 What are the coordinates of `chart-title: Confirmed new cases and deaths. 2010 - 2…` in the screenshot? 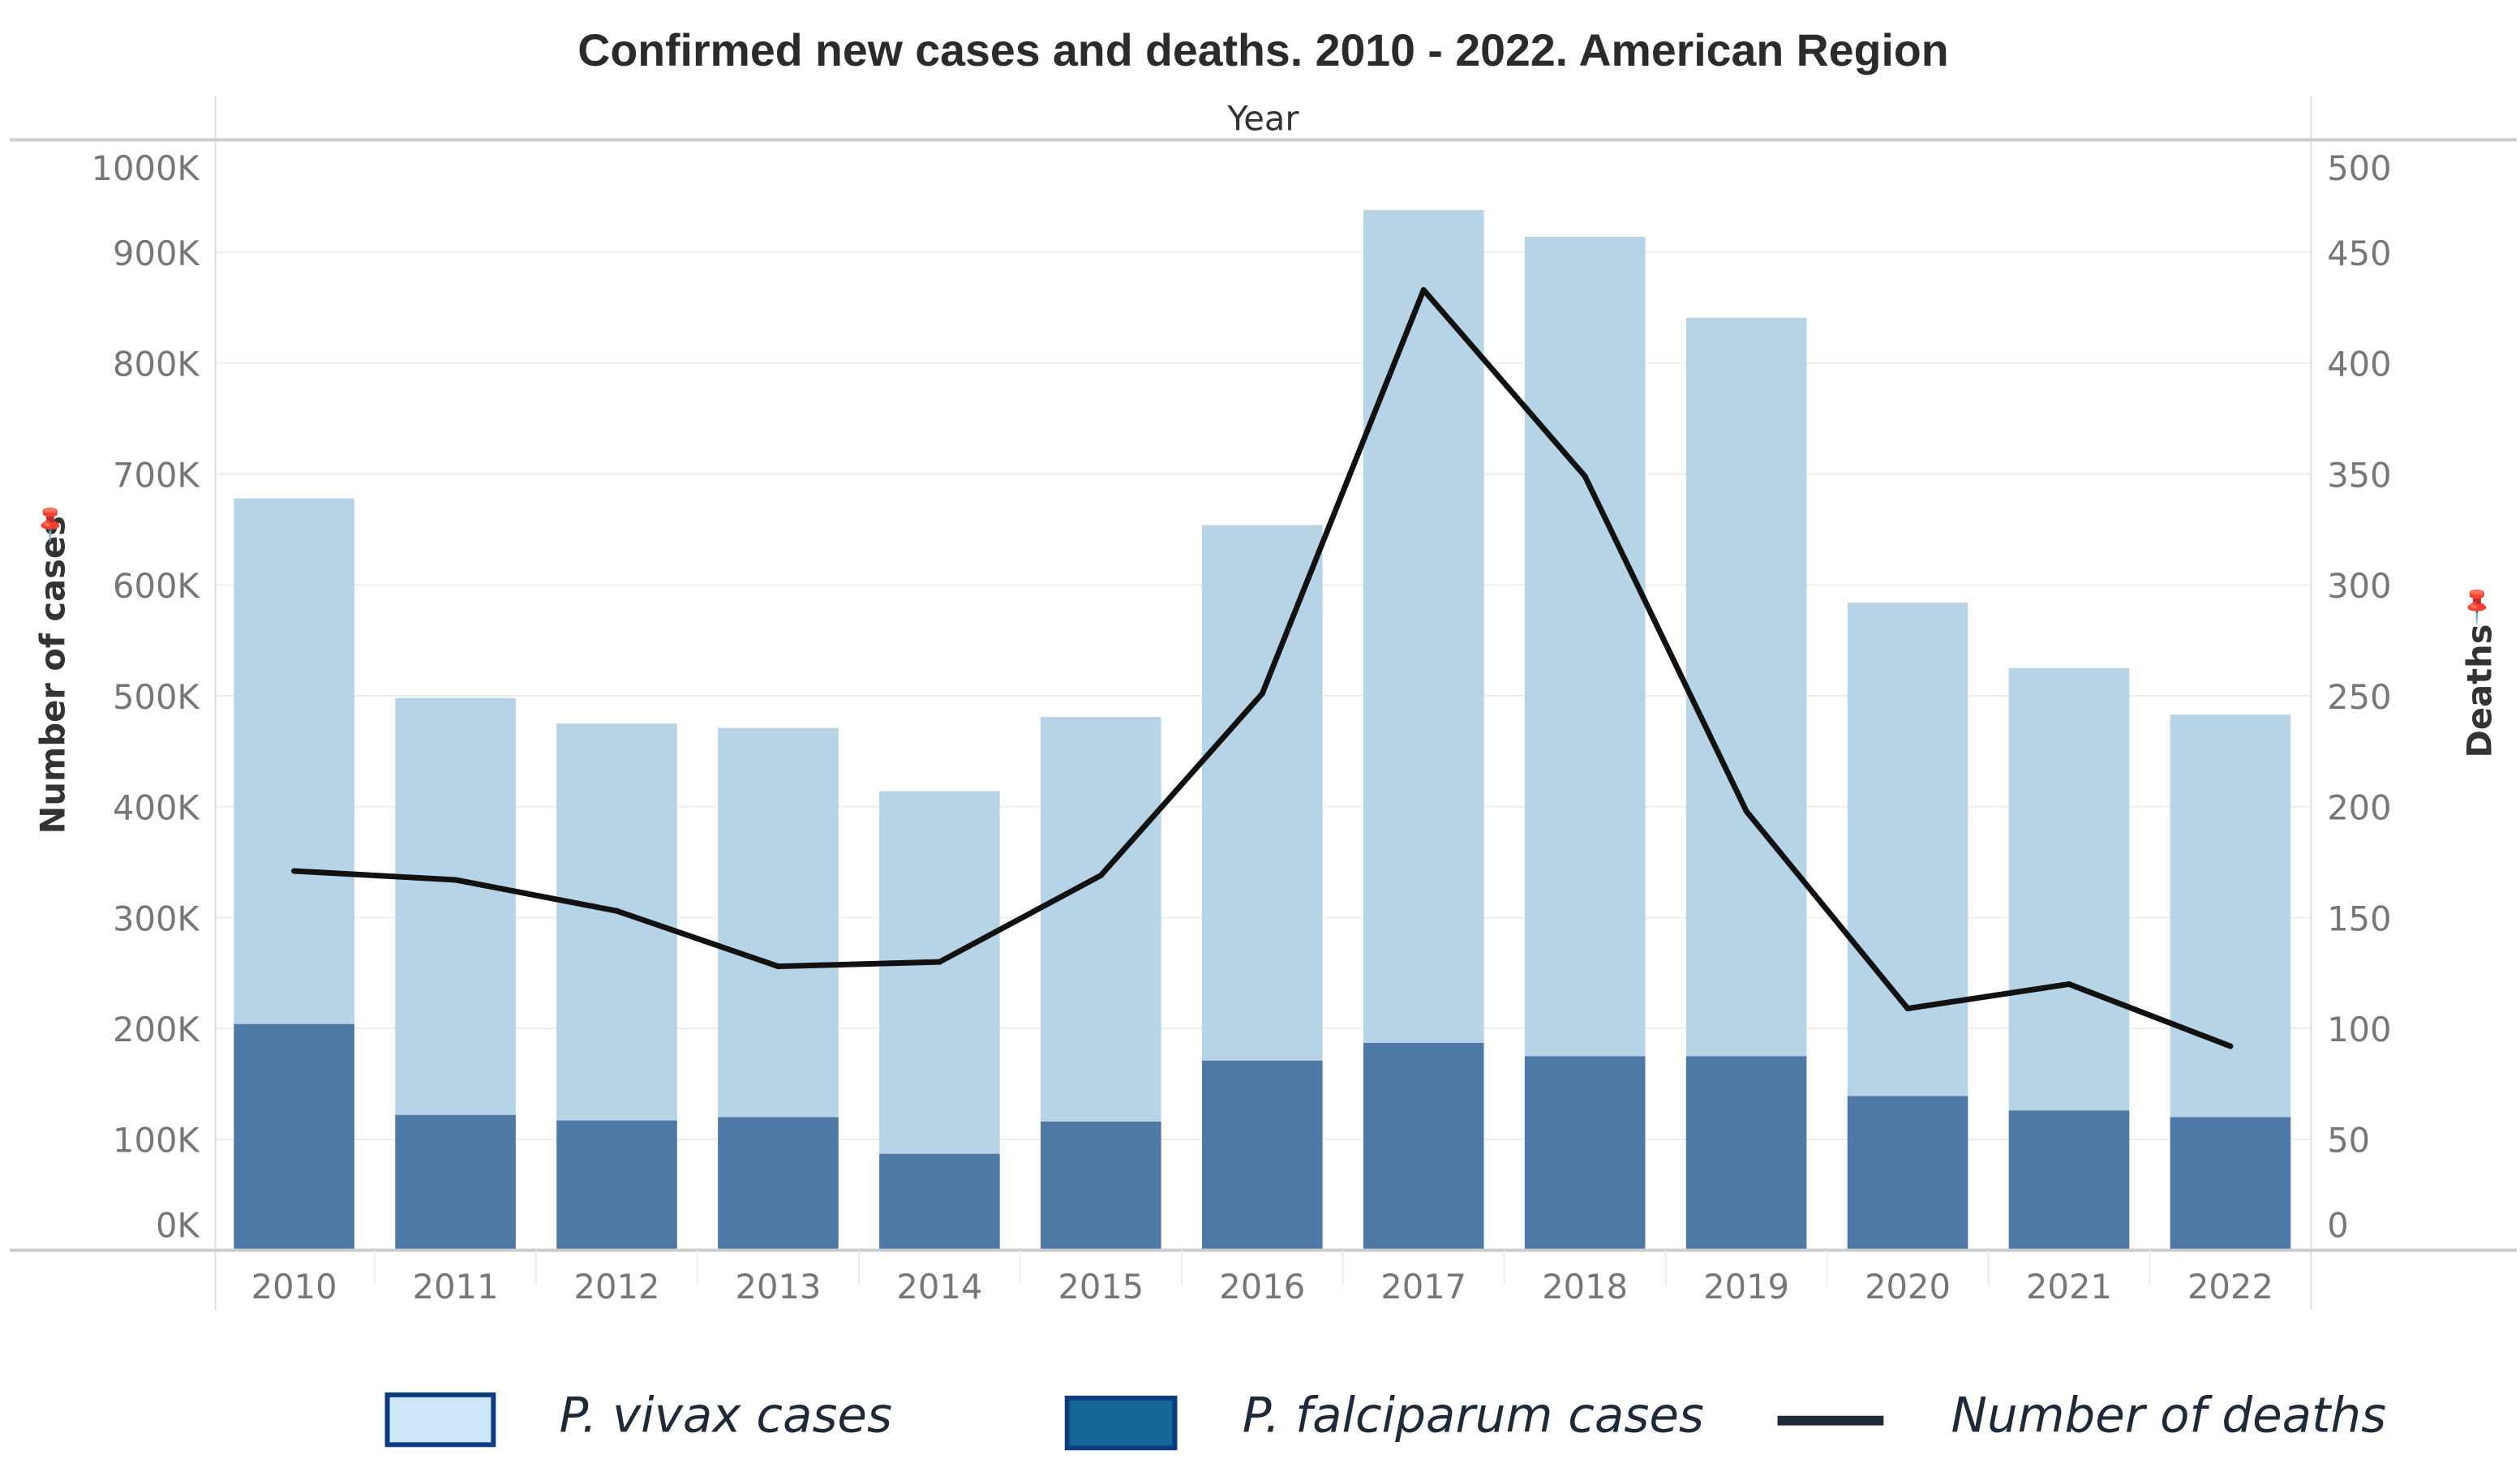 It's located at (1263, 50).